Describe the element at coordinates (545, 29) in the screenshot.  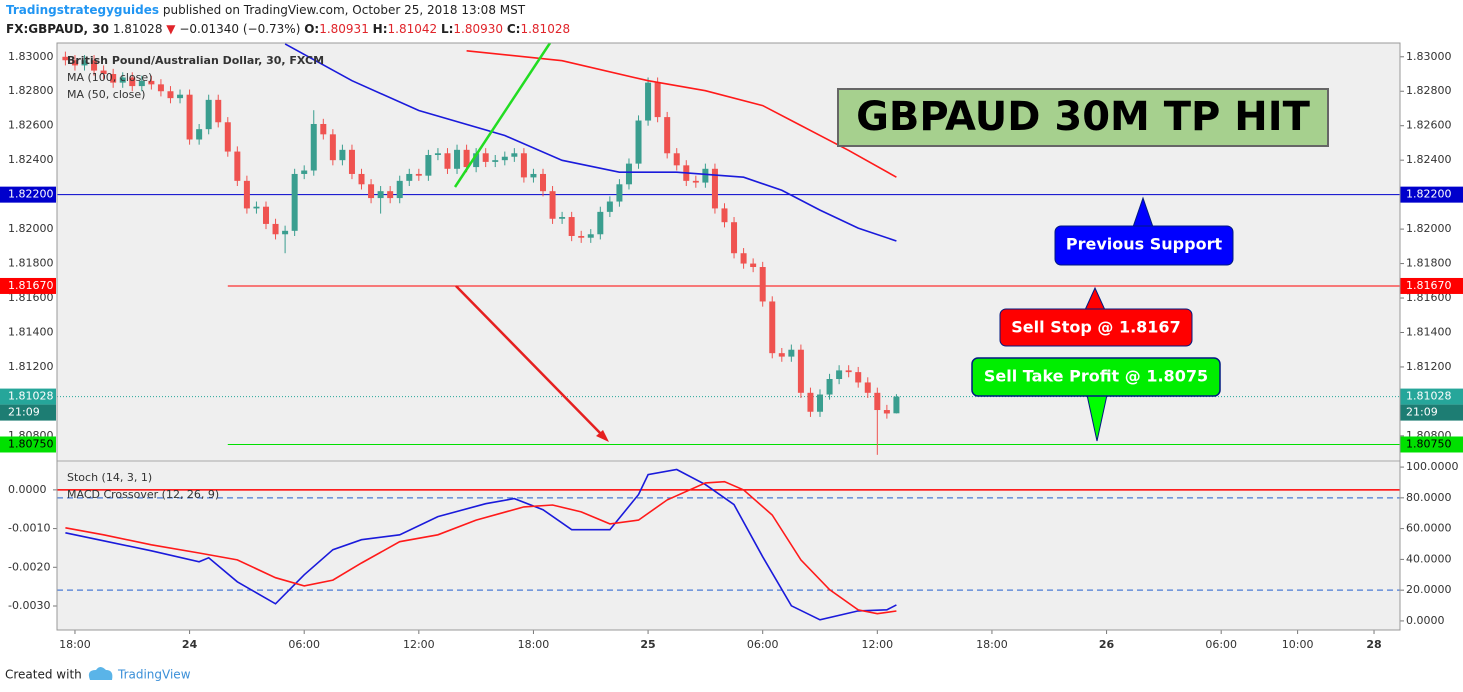
I see `ohlc-value: 1.81028` at that location.